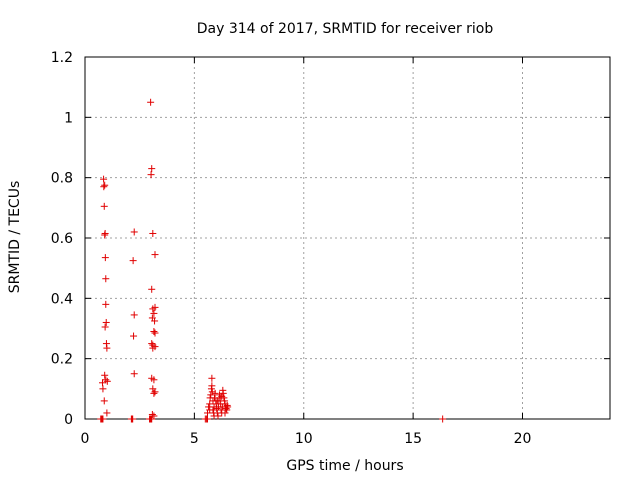 The width and height of the screenshot is (640, 480). What do you see at coordinates (62, 299) in the screenshot?
I see `y-tick-label: 0.4` at bounding box center [62, 299].